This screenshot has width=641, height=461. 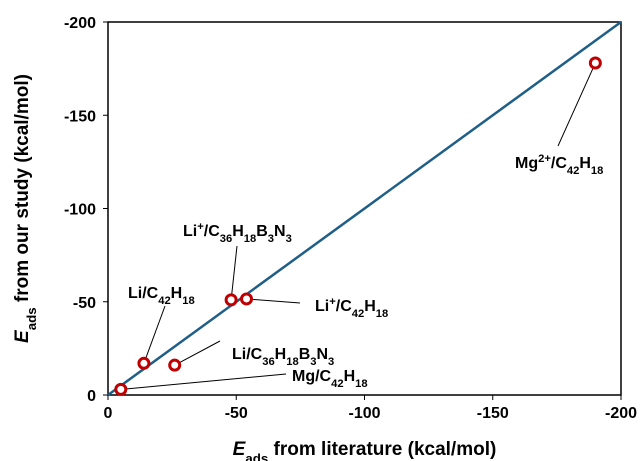 I want to click on x-tick-label: -200, so click(x=621, y=413).